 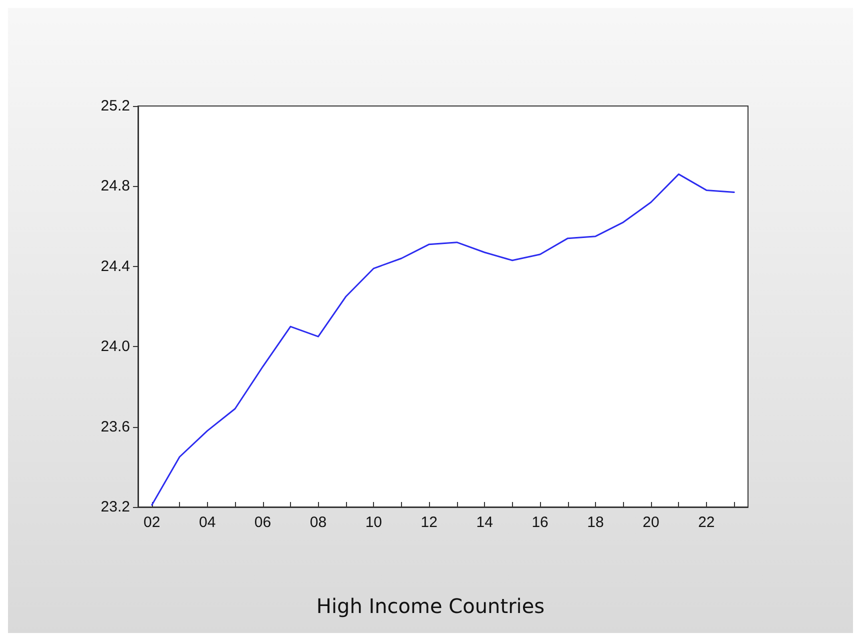 I want to click on x-tick-label: 10, so click(x=373, y=522).